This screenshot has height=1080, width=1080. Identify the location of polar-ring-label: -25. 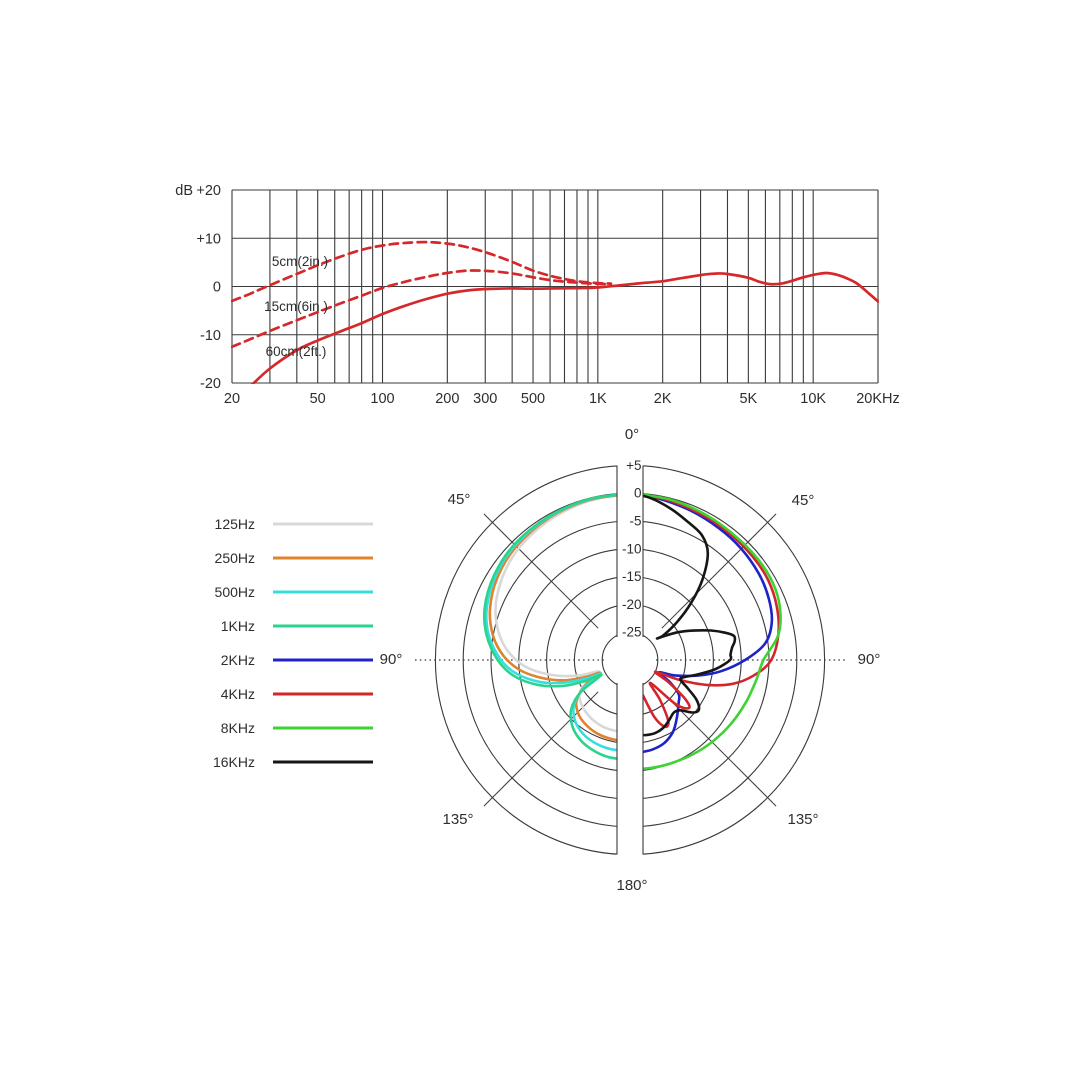
(632, 632).